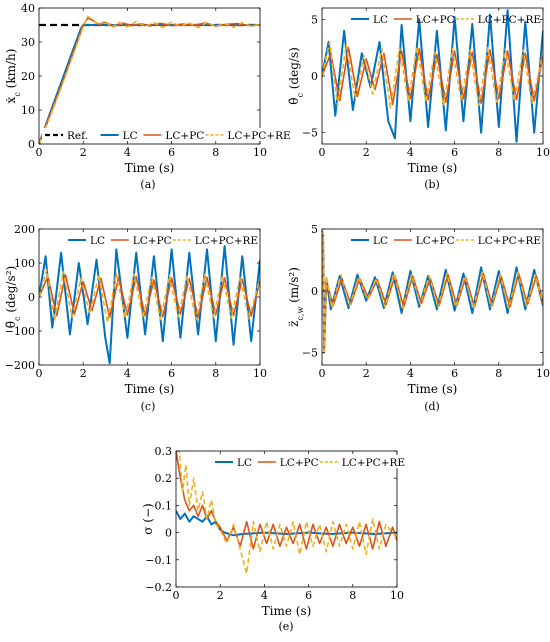 The image size is (550, 642). What do you see at coordinates (24, 263) in the screenshot?
I see `y-tick-label: 100` at bounding box center [24, 263].